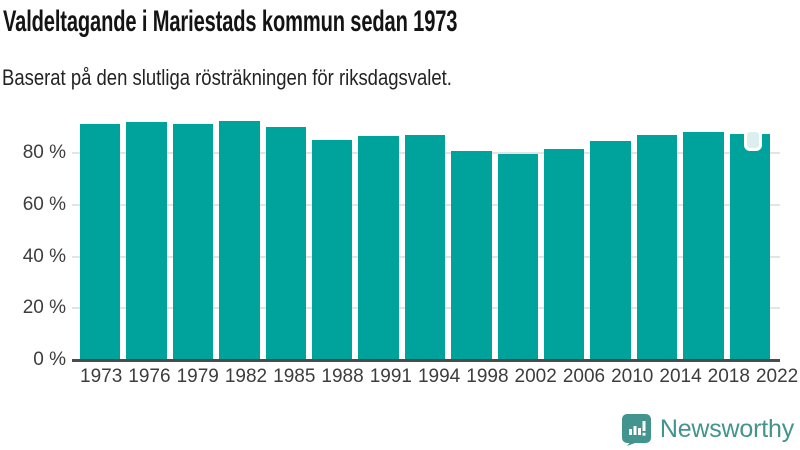 This screenshot has height=450, width=800. Describe the element at coordinates (390, 376) in the screenshot. I see `x-tick-label-1991: 1991` at that location.